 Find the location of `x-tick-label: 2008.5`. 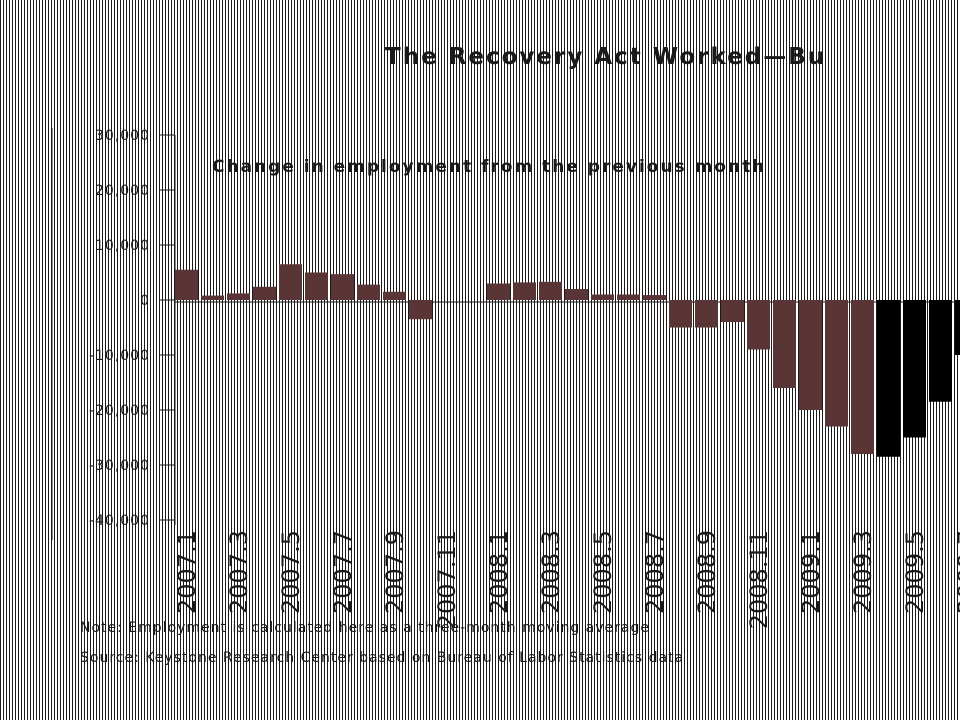

x-tick-label: 2008.5 is located at coordinates (603, 572).